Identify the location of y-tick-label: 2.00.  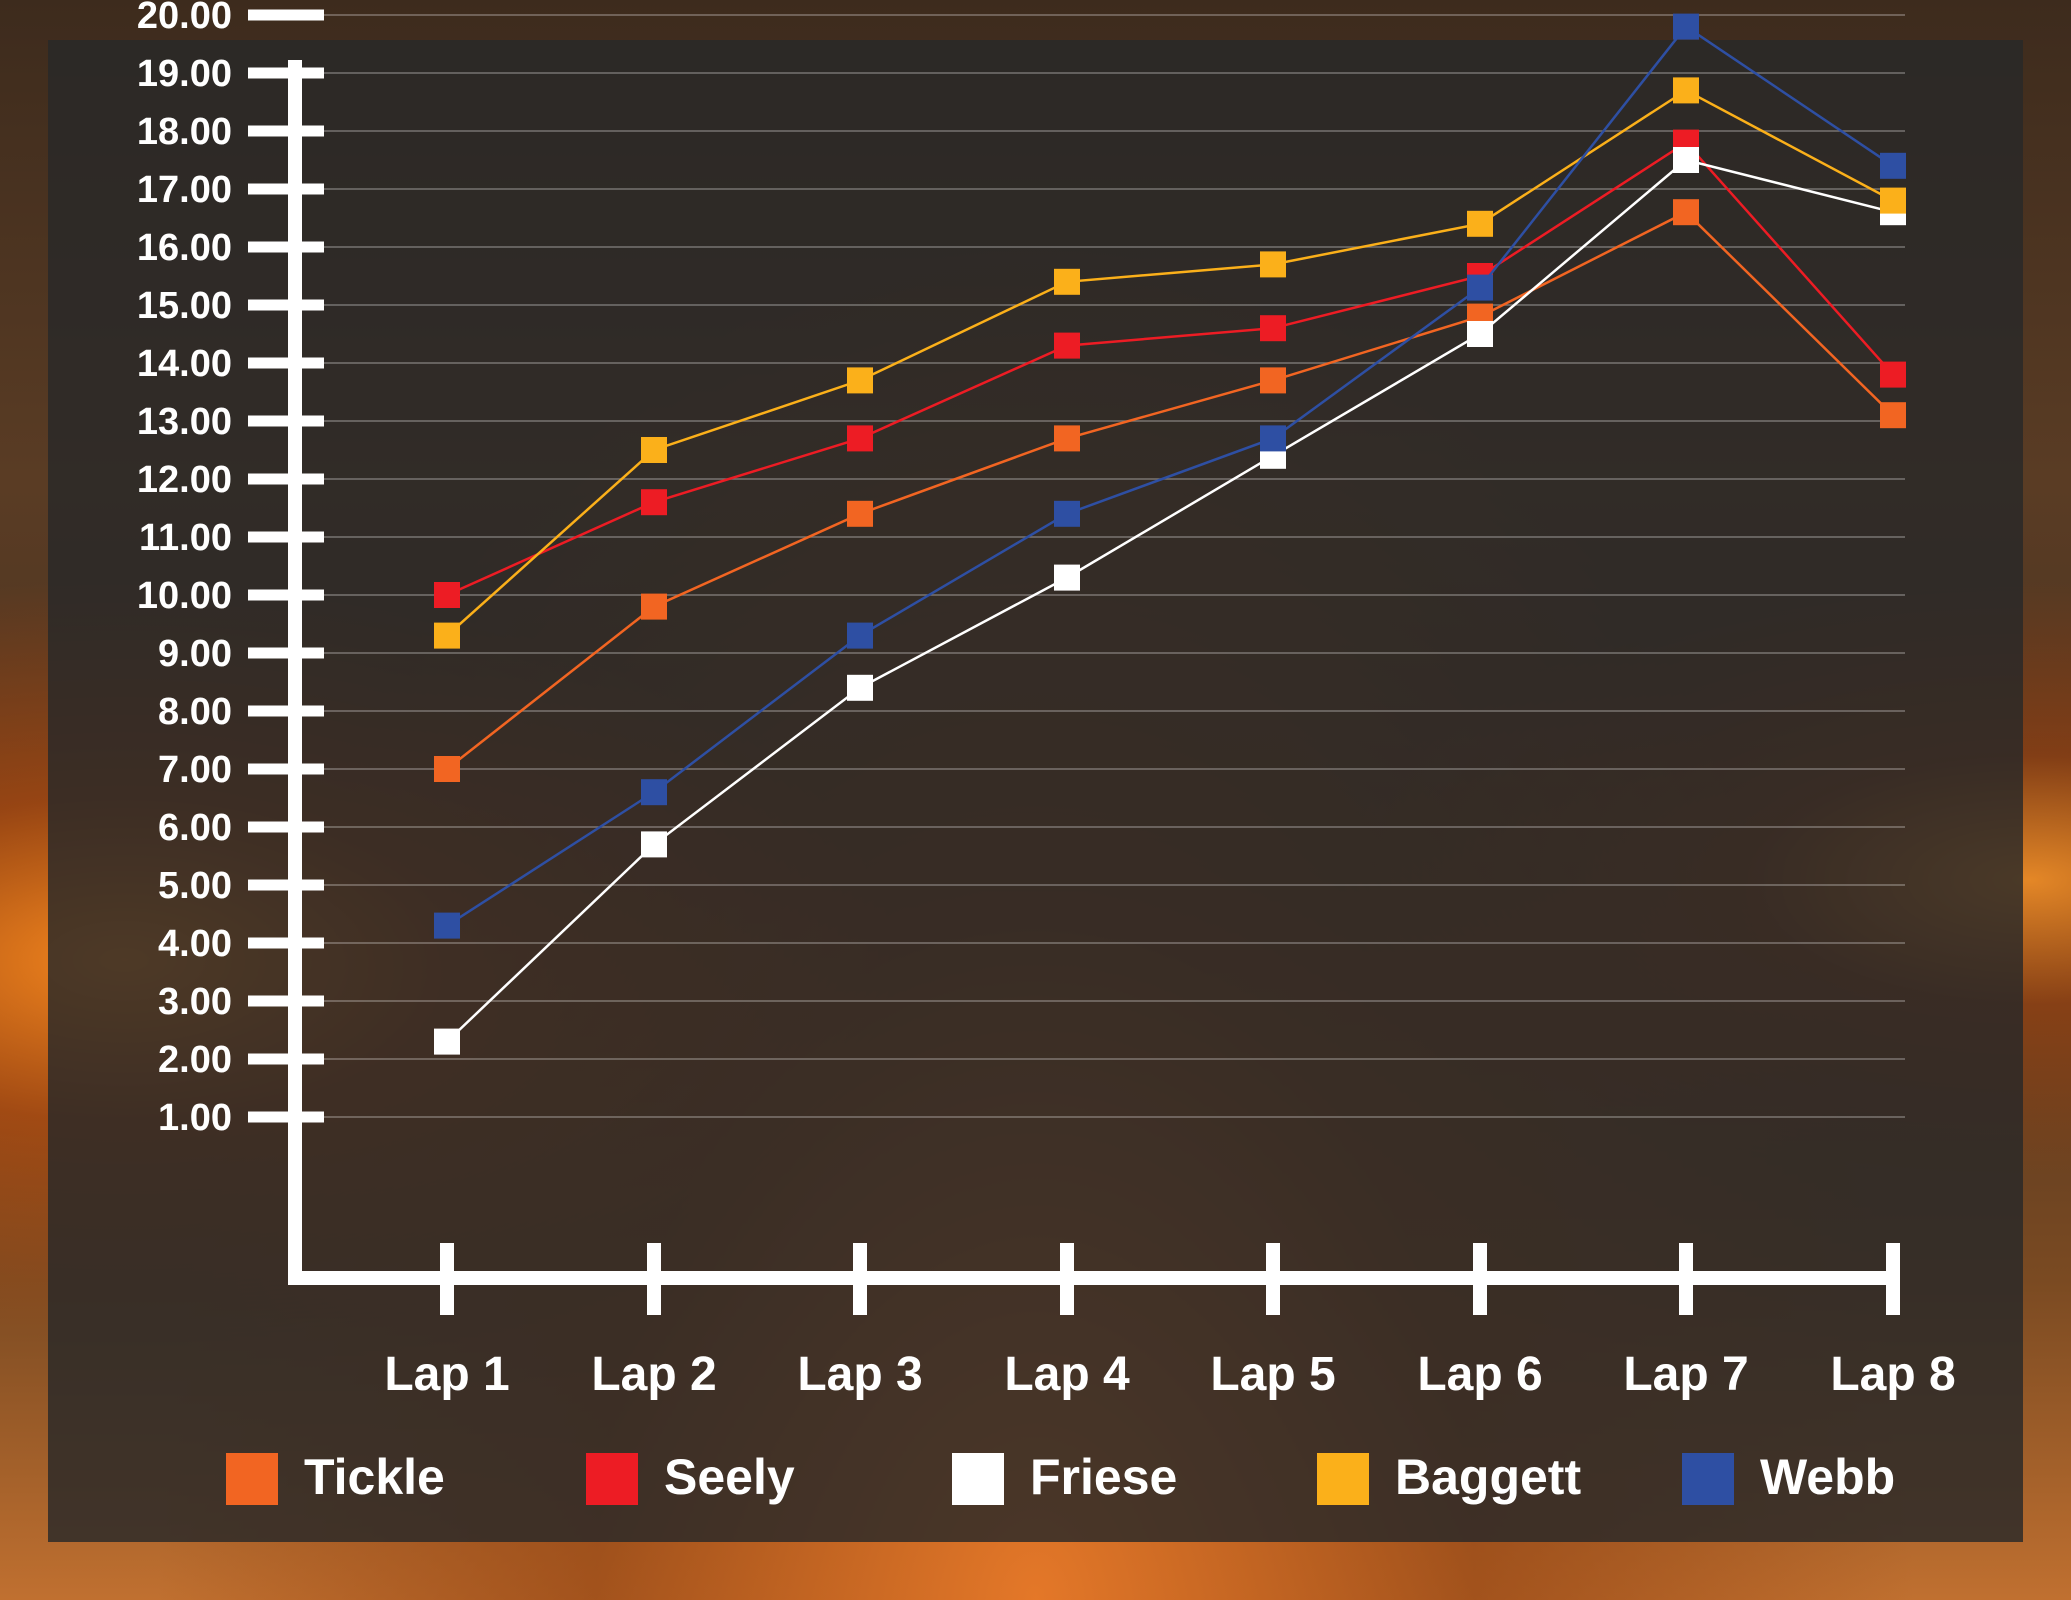
(195, 1060).